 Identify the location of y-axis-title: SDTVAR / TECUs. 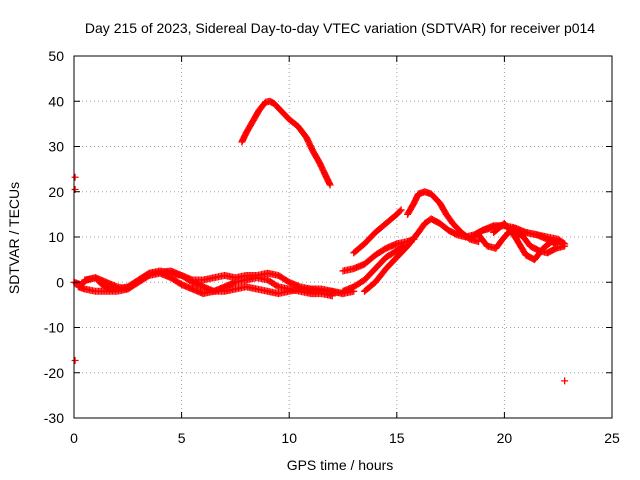
(14, 238).